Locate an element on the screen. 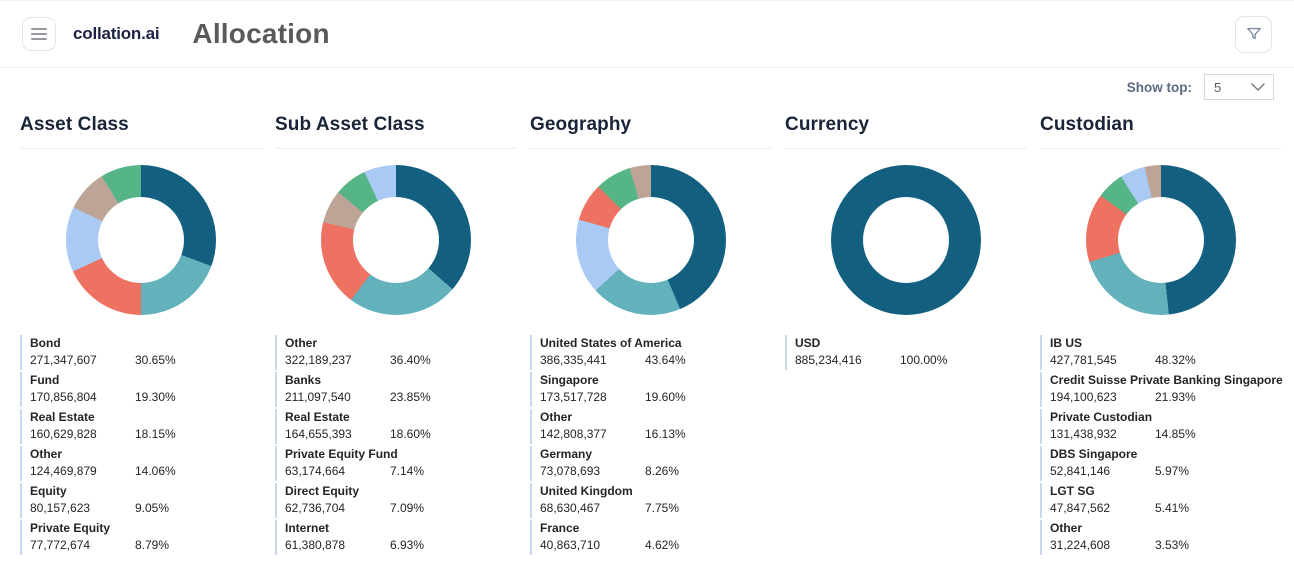 This screenshot has width=1294, height=561. legend-item: Singapore 173,517,728 19.60% is located at coordinates (651, 389).